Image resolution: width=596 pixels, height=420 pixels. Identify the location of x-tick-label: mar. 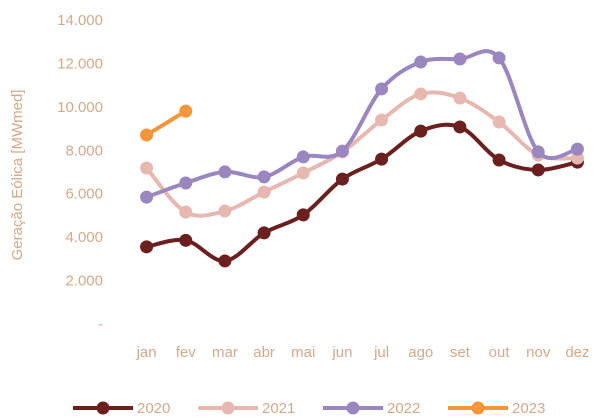
(225, 352).